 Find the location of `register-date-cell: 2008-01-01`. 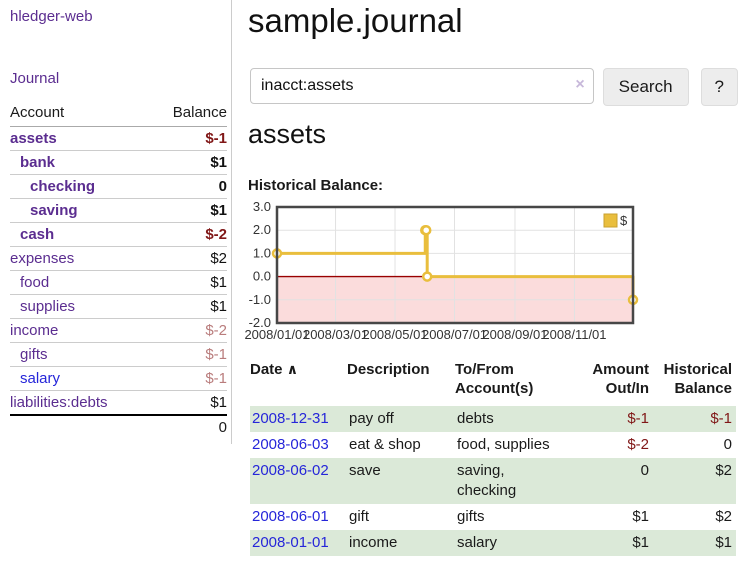

register-date-cell: 2008-01-01 is located at coordinates (298, 543).